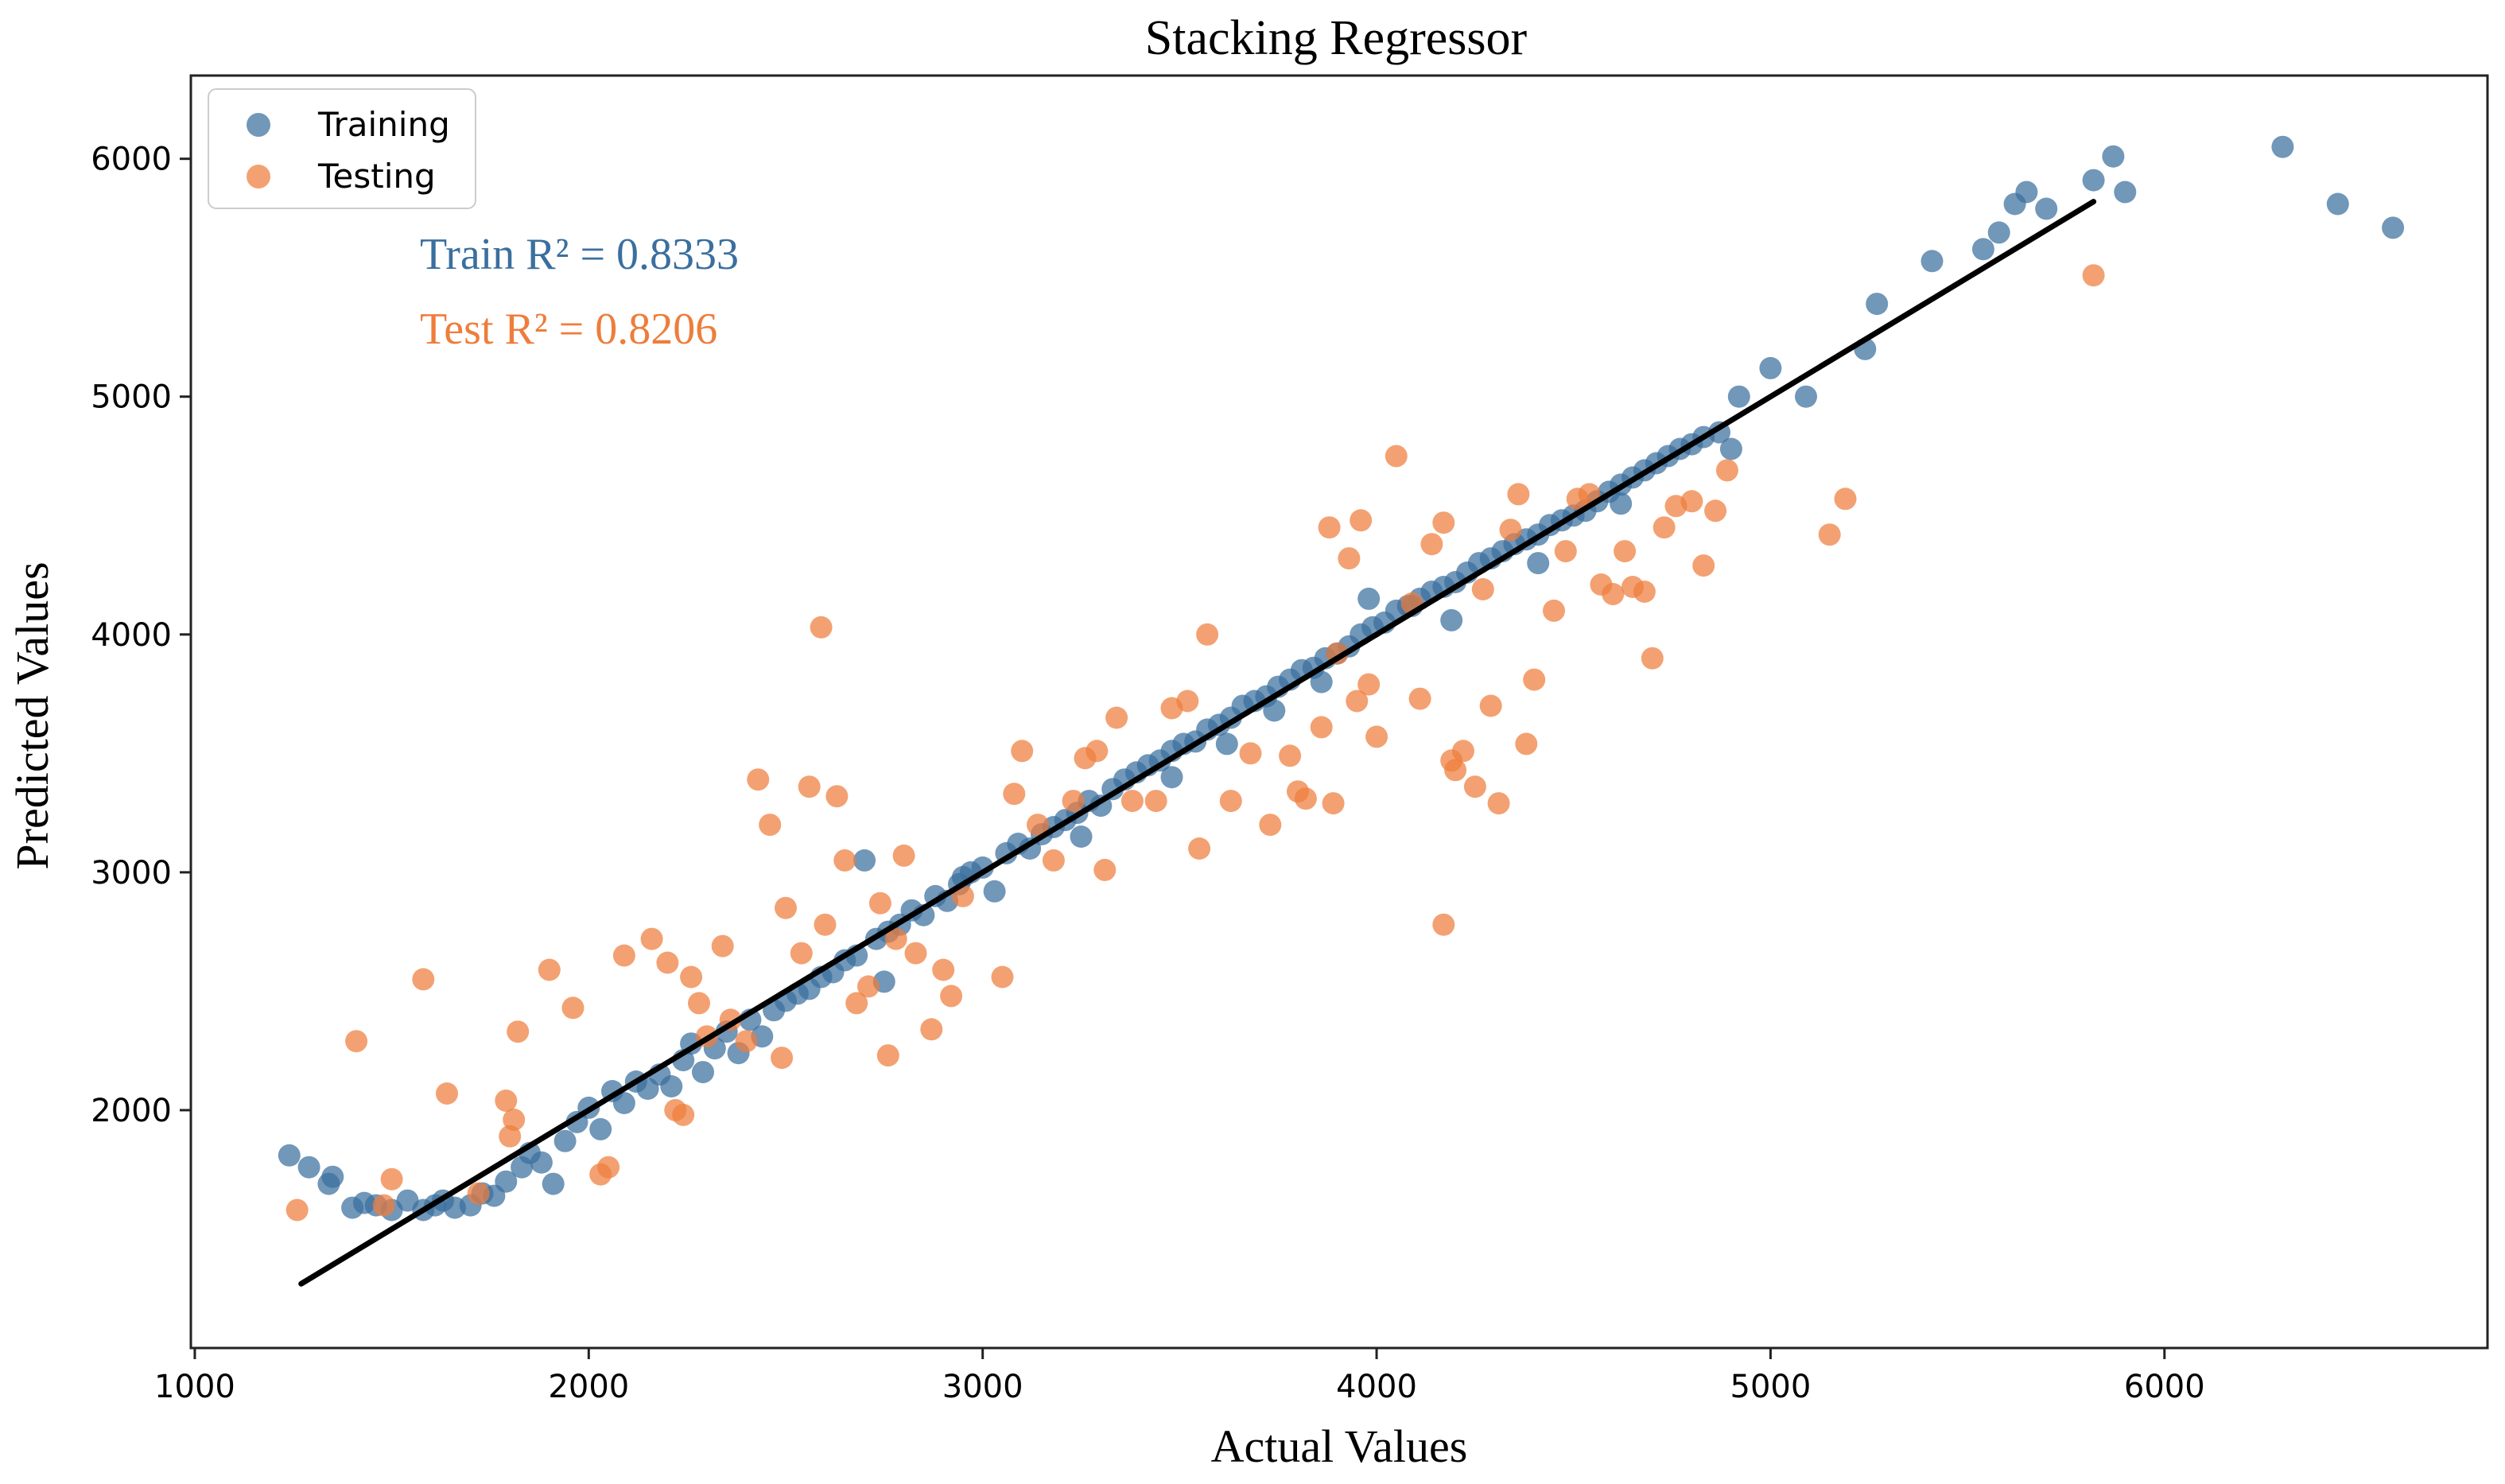 The image size is (2505, 1484). What do you see at coordinates (568, 329) in the screenshot?
I see `test-r2-annotation: Test R² = 0.8206` at bounding box center [568, 329].